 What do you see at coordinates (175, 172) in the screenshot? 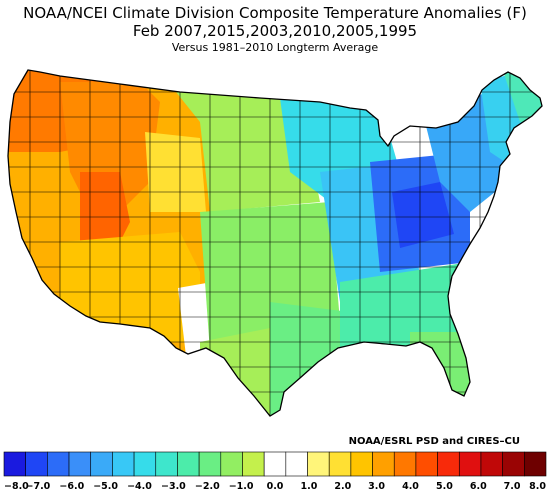
I see `region-montana-wyoming-east` at bounding box center [175, 172].